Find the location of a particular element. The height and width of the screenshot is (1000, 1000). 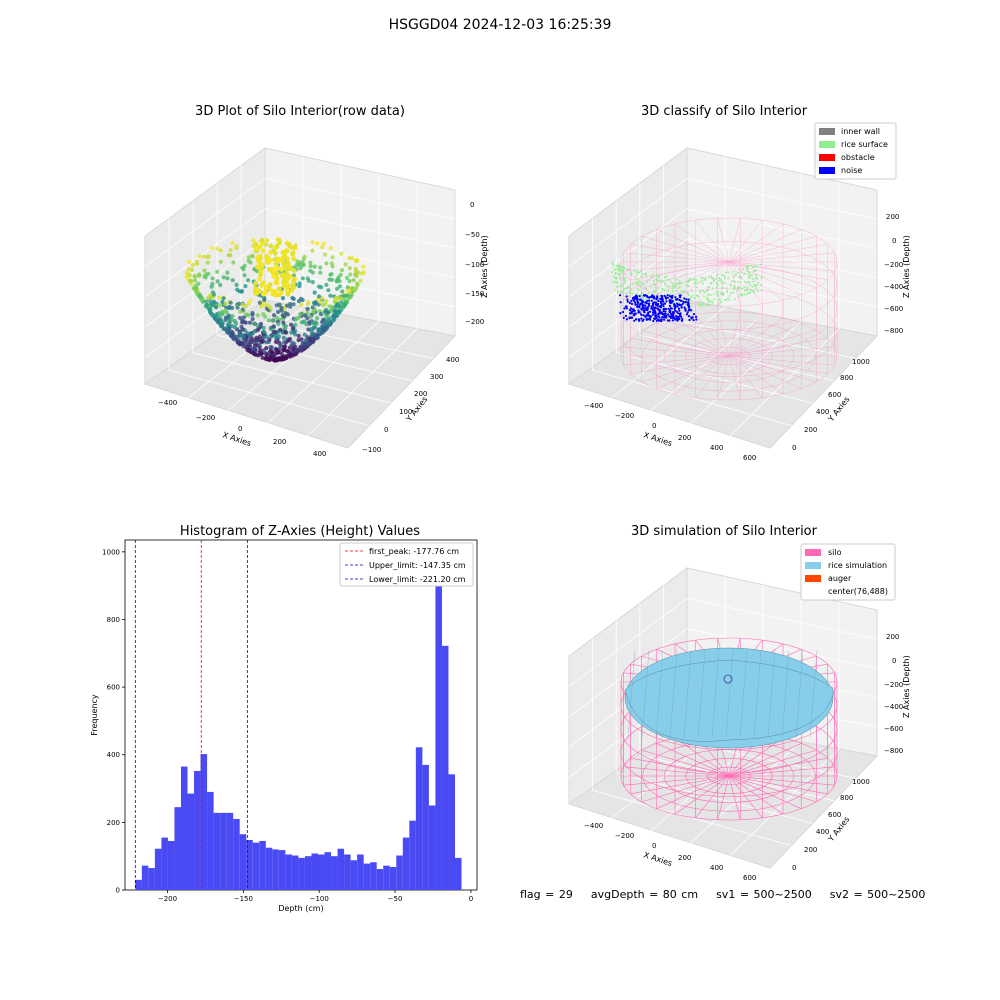

z-tick: −100 is located at coordinates (474, 265).